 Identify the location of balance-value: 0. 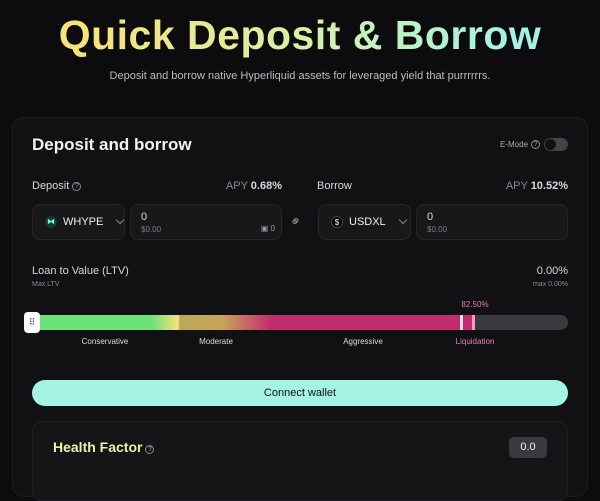
(272, 228).